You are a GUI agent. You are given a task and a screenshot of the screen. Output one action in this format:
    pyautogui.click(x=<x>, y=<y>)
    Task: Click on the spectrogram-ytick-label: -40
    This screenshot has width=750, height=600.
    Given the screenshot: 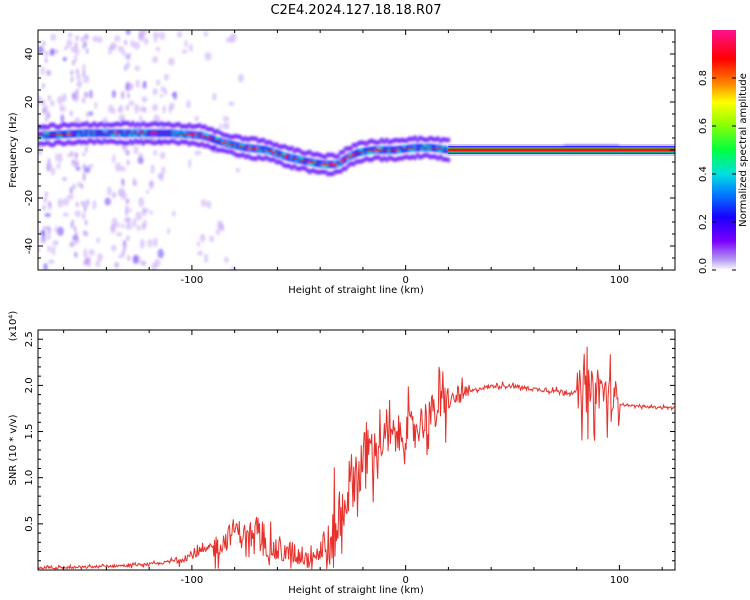 What is the action you would take?
    pyautogui.click(x=29, y=246)
    